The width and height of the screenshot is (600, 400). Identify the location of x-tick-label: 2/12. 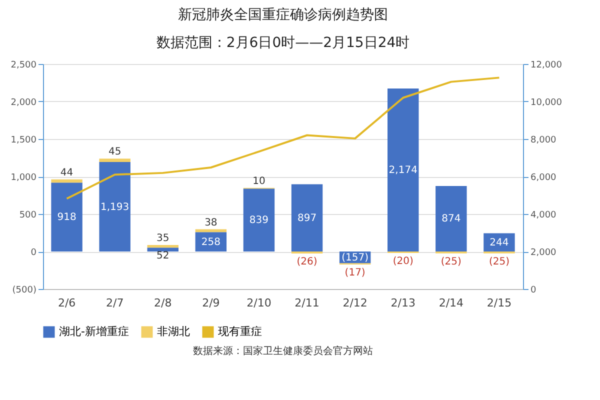
(355, 303).